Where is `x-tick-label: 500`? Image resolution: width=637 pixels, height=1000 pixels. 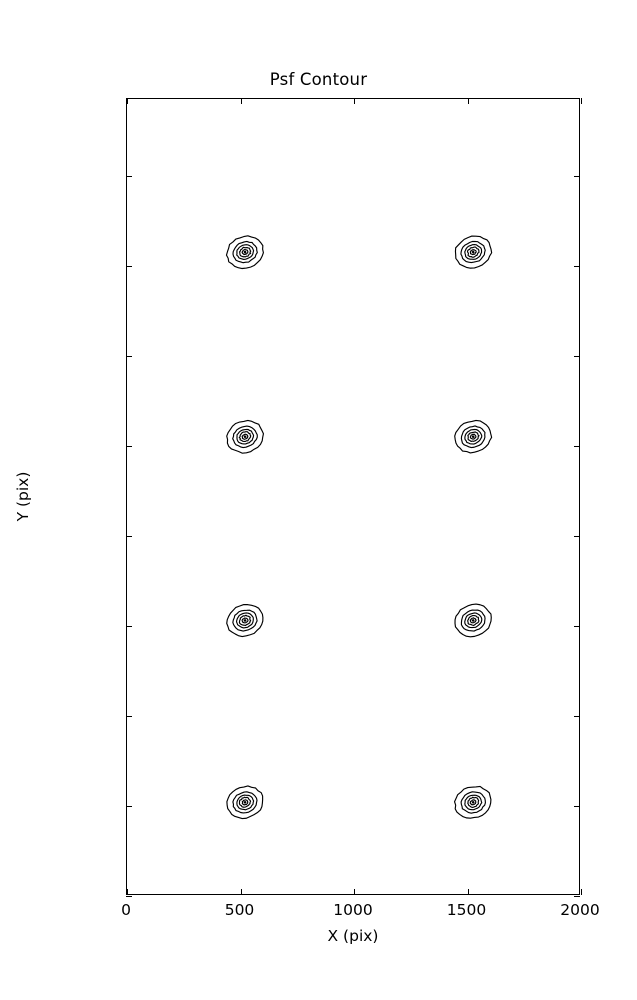 x-tick-label: 500 is located at coordinates (239, 910).